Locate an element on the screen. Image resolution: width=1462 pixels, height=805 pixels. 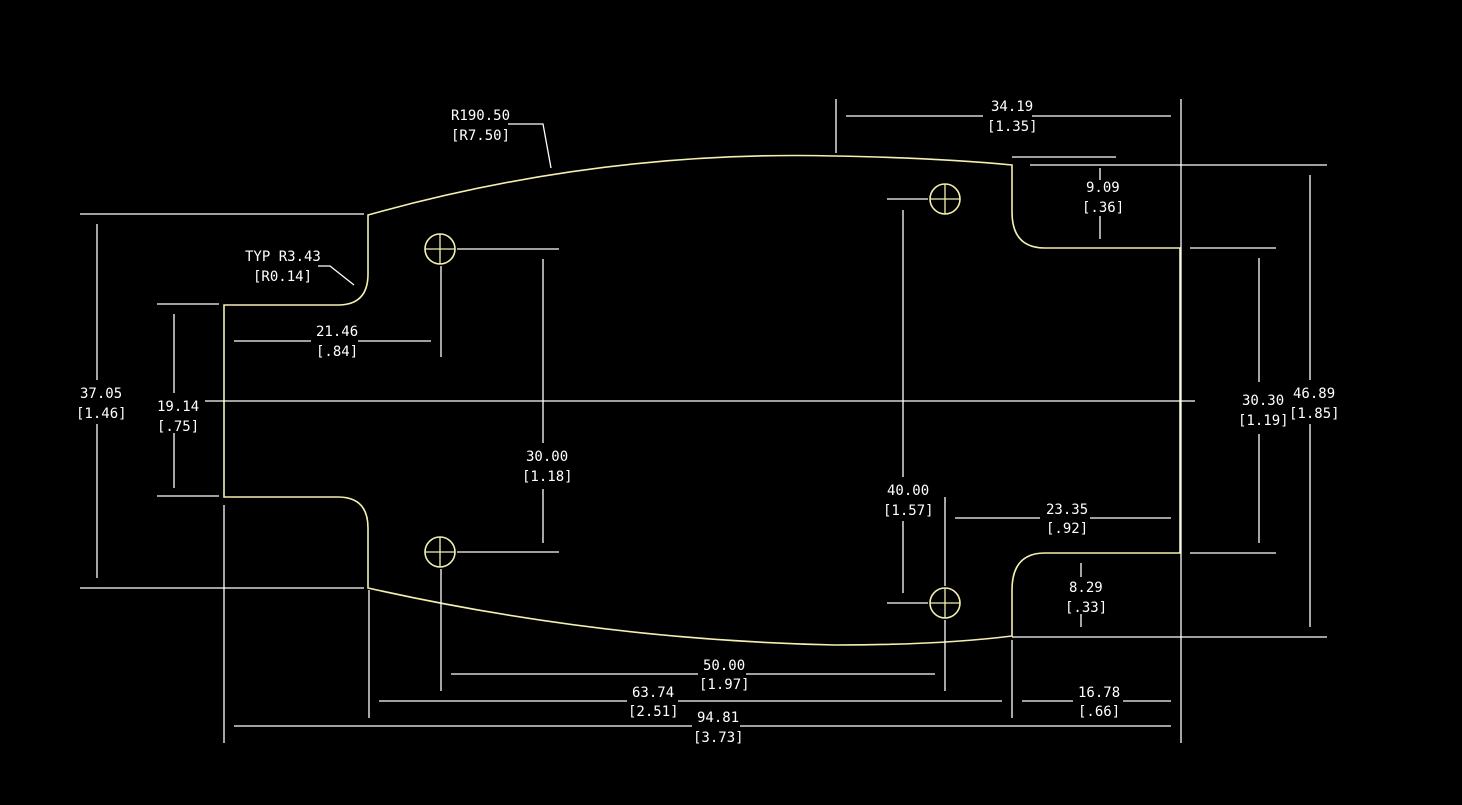
svg-text: [1.19] is located at coordinates (1263, 421).